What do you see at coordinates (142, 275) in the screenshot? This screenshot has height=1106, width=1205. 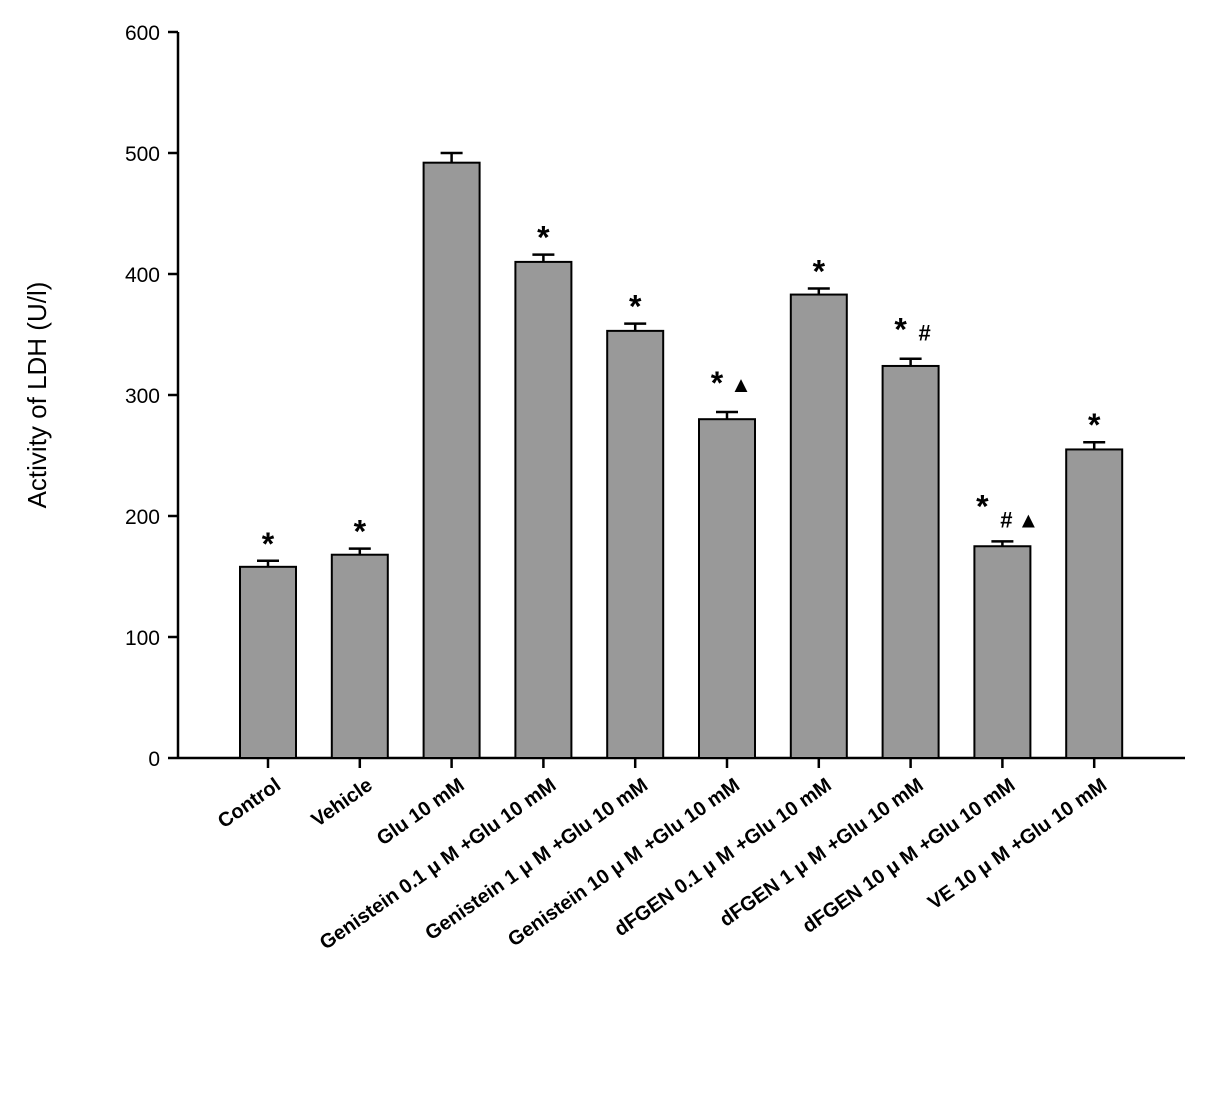 I see `y-tick-label: 400` at bounding box center [142, 275].